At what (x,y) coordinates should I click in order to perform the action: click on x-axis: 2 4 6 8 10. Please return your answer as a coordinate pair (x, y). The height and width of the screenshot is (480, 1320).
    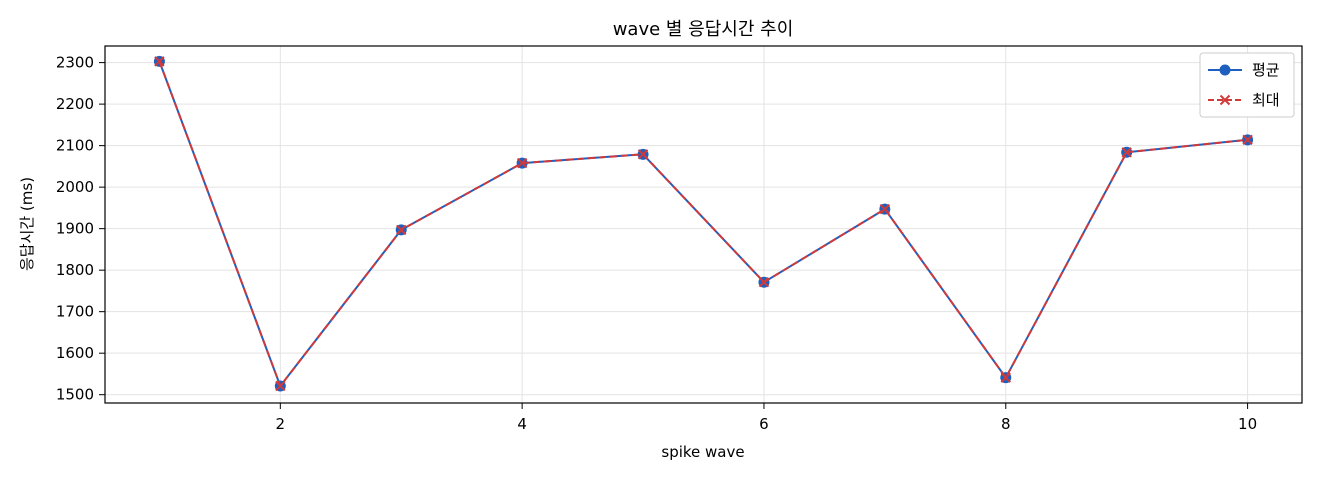
    Looking at the image, I should click on (766, 418).